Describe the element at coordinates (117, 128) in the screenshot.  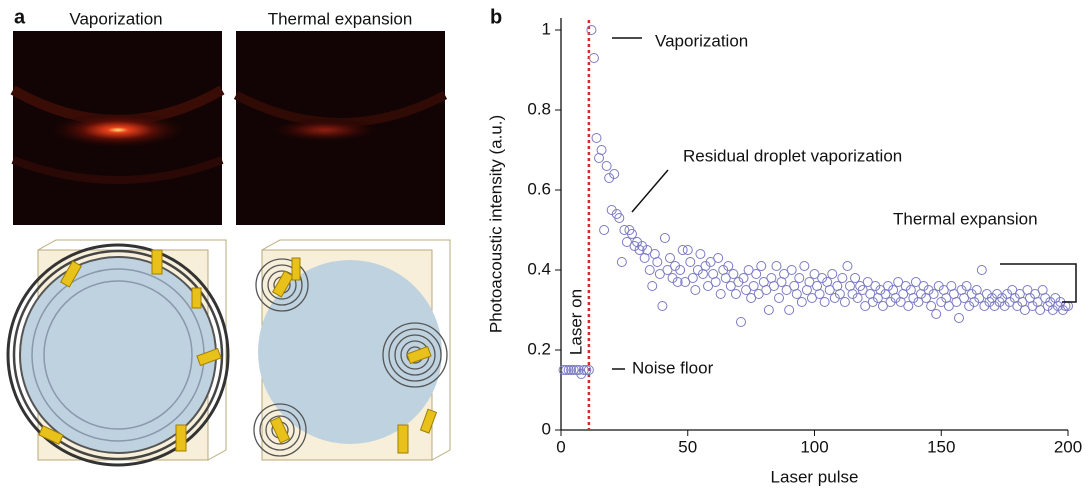
I see `heatmap-vaporization` at that location.